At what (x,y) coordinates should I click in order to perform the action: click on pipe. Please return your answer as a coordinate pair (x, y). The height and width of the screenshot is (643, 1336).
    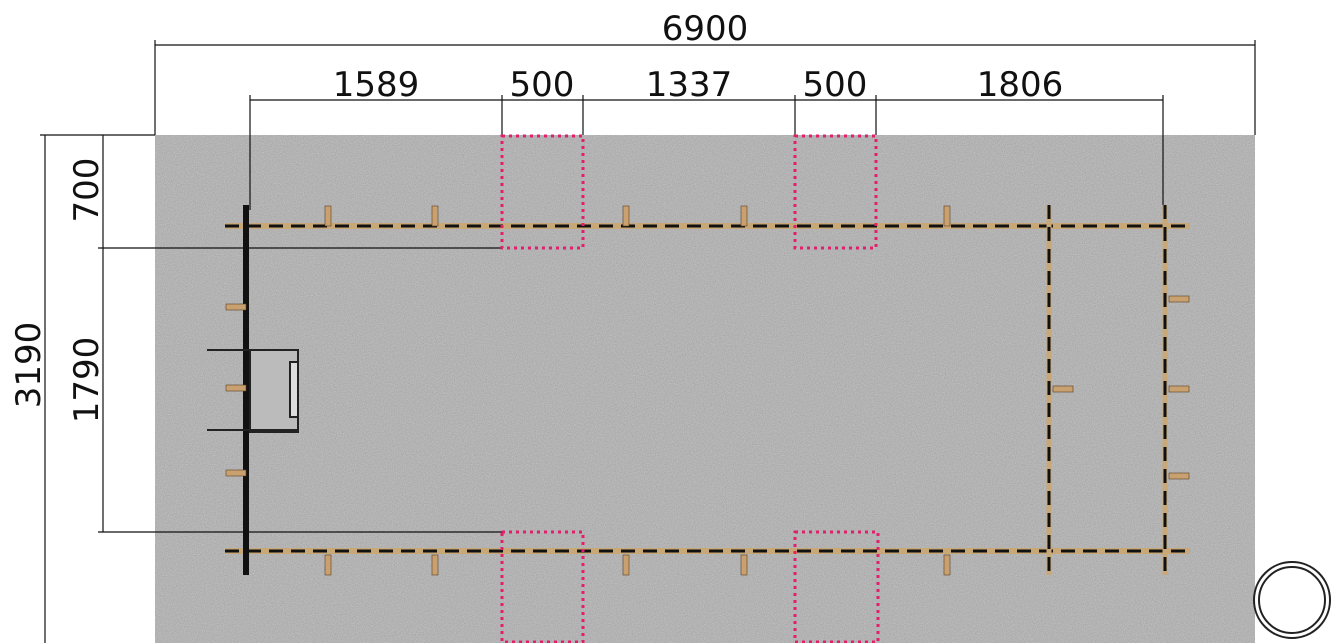
    Looking at the image, I should click on (1292, 600).